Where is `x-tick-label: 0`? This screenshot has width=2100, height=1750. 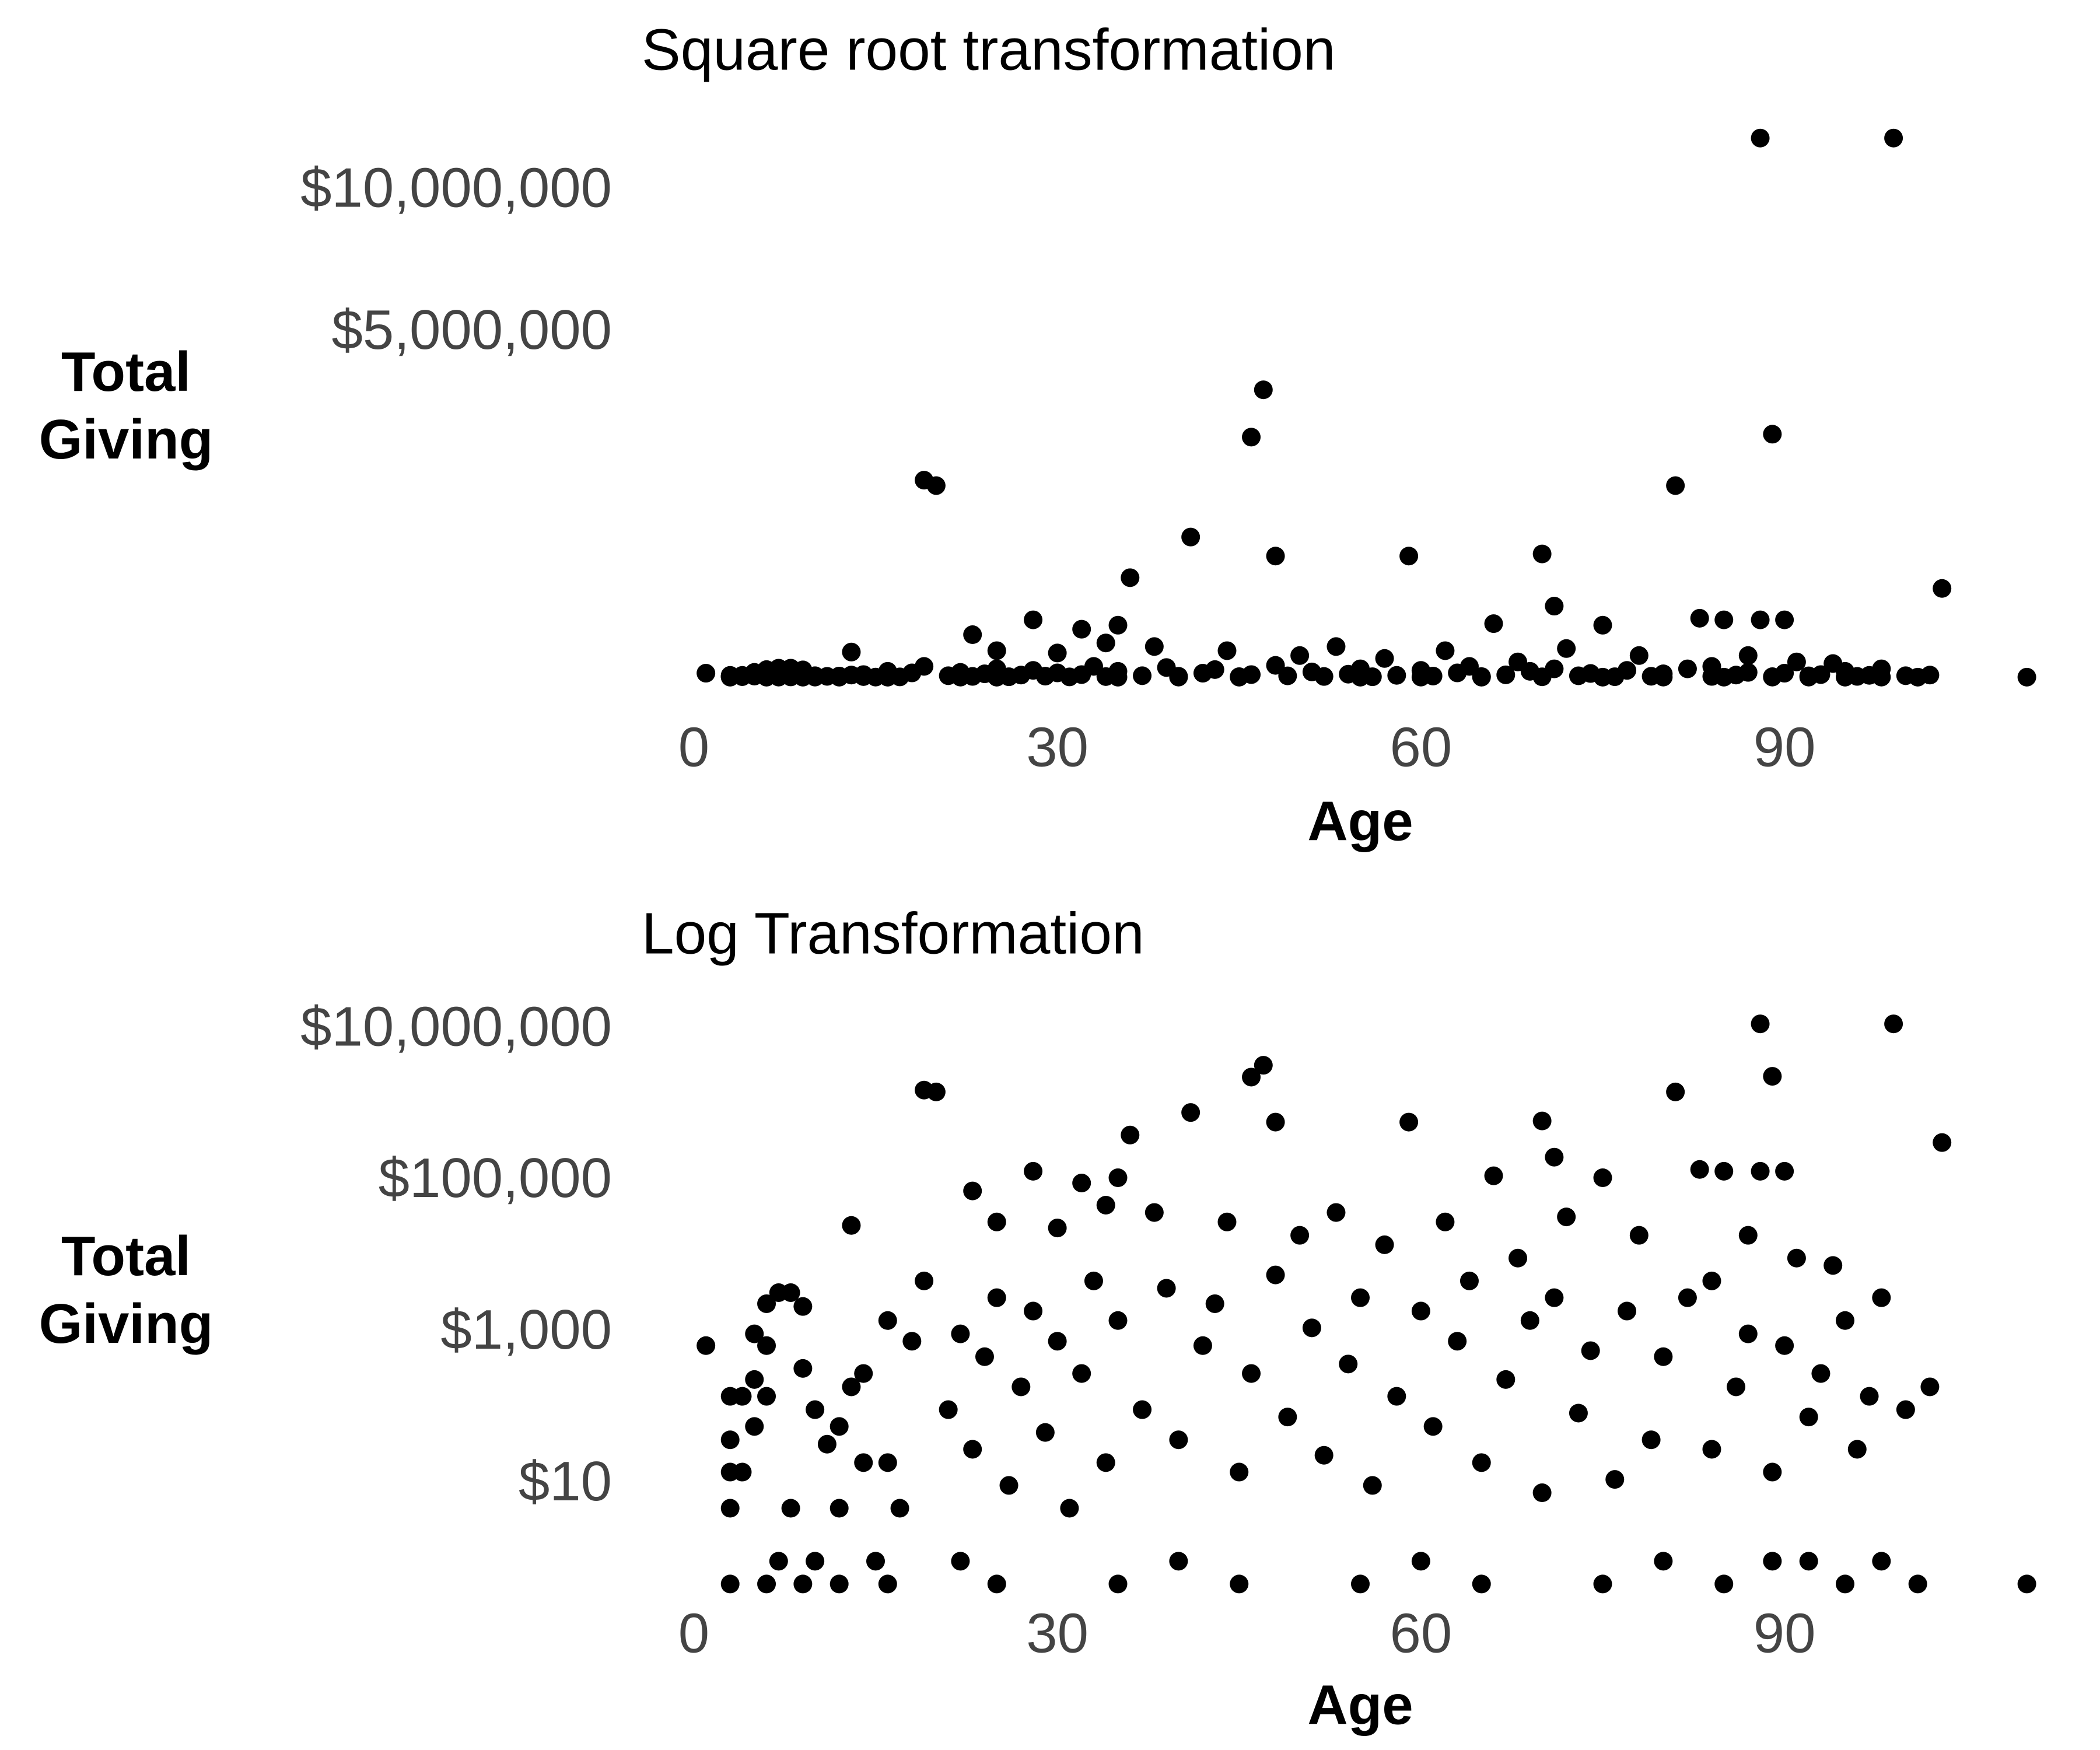
x-tick-label: 0 is located at coordinates (694, 1633).